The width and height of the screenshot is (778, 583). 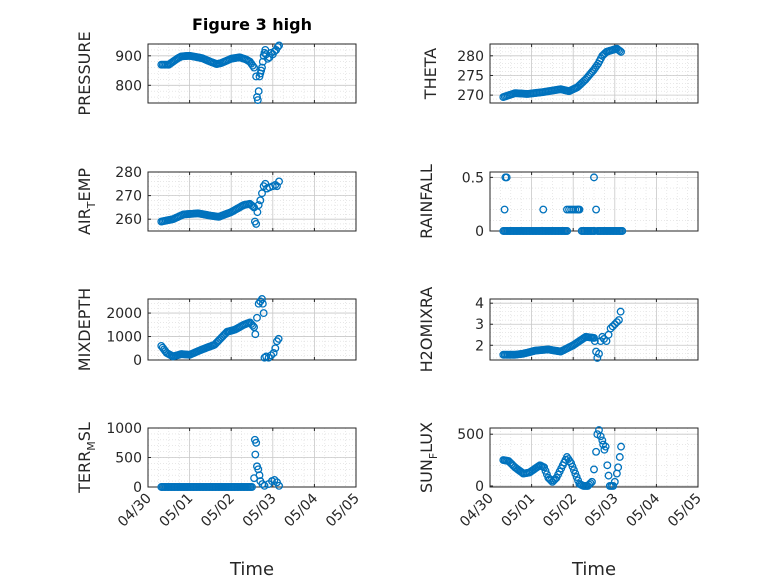 What do you see at coordinates (477, 511) in the screenshot?
I see `x-tick-label: 04/30` at bounding box center [477, 511].